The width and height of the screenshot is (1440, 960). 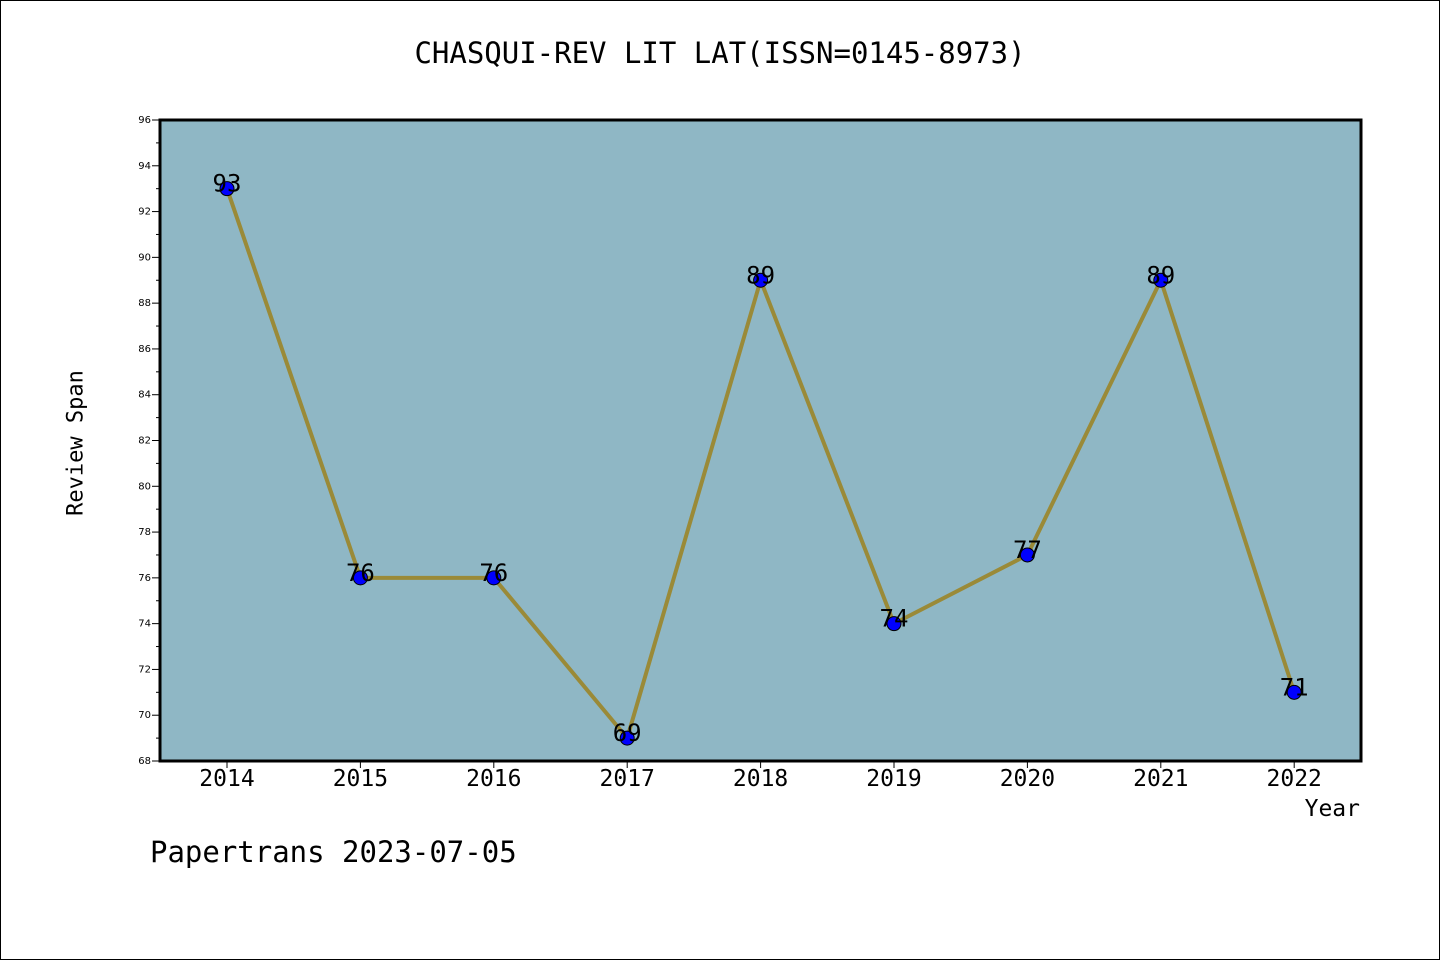 What do you see at coordinates (893, 779) in the screenshot?
I see `x-tick-label: 2019` at bounding box center [893, 779].